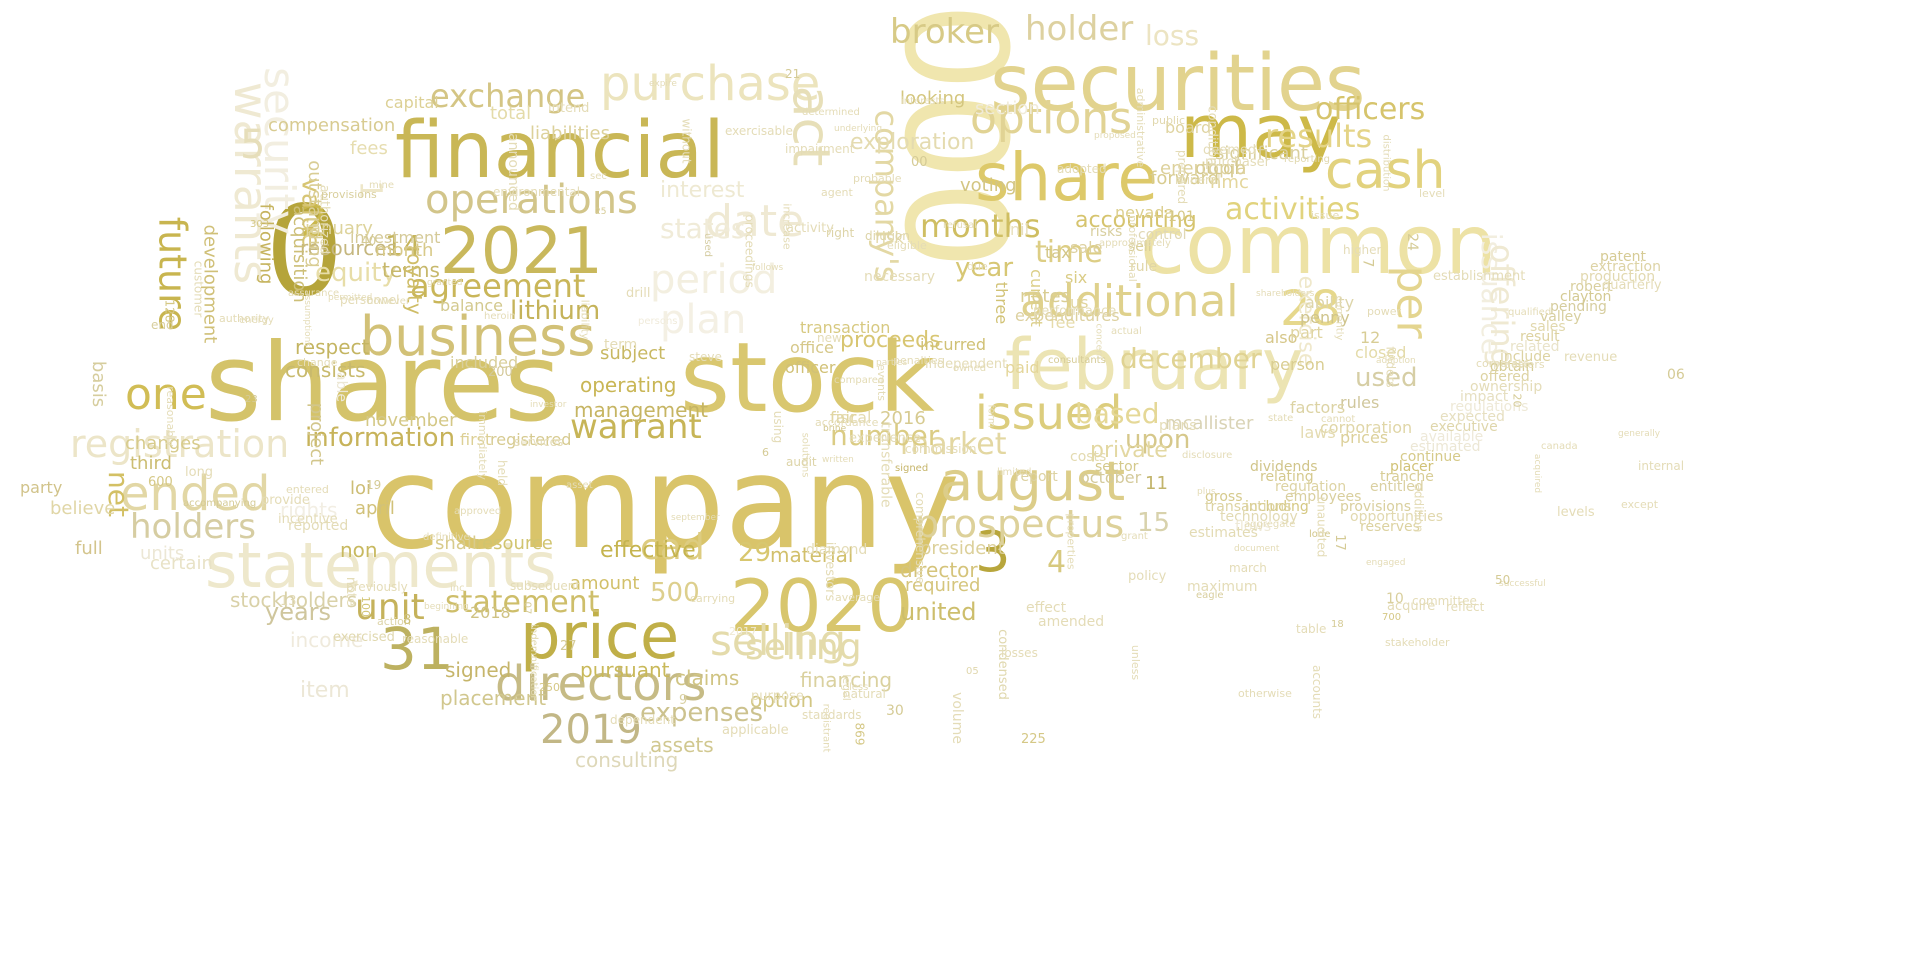 The image size is (1920, 960). I want to click on word-64: loss, so click(1172, 35).